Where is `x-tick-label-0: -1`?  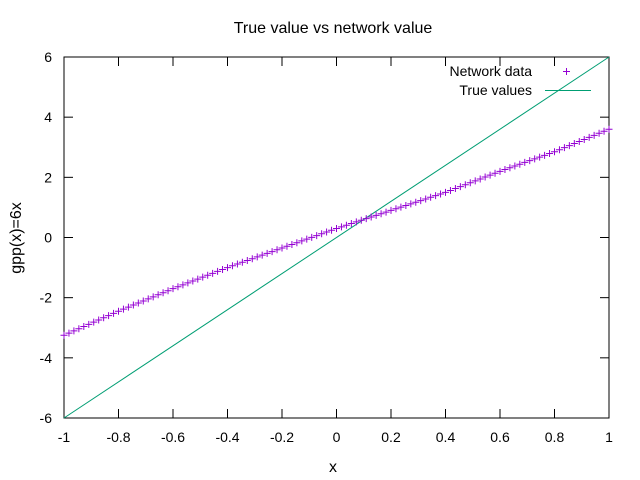
x-tick-label-0: -1 is located at coordinates (64, 437).